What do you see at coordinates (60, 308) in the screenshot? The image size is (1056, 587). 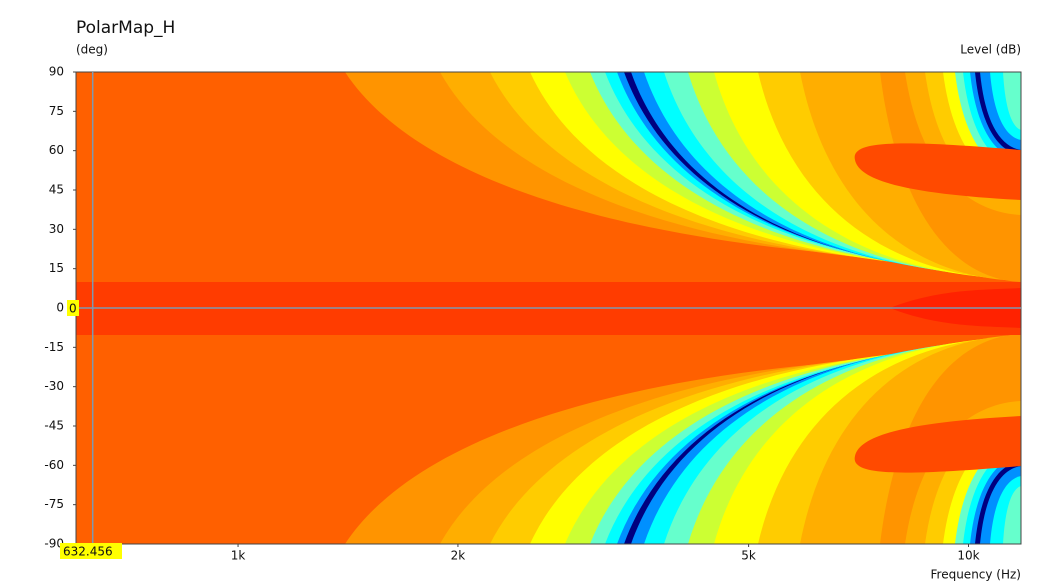 I see `y-tick-label: 0` at bounding box center [60, 308].